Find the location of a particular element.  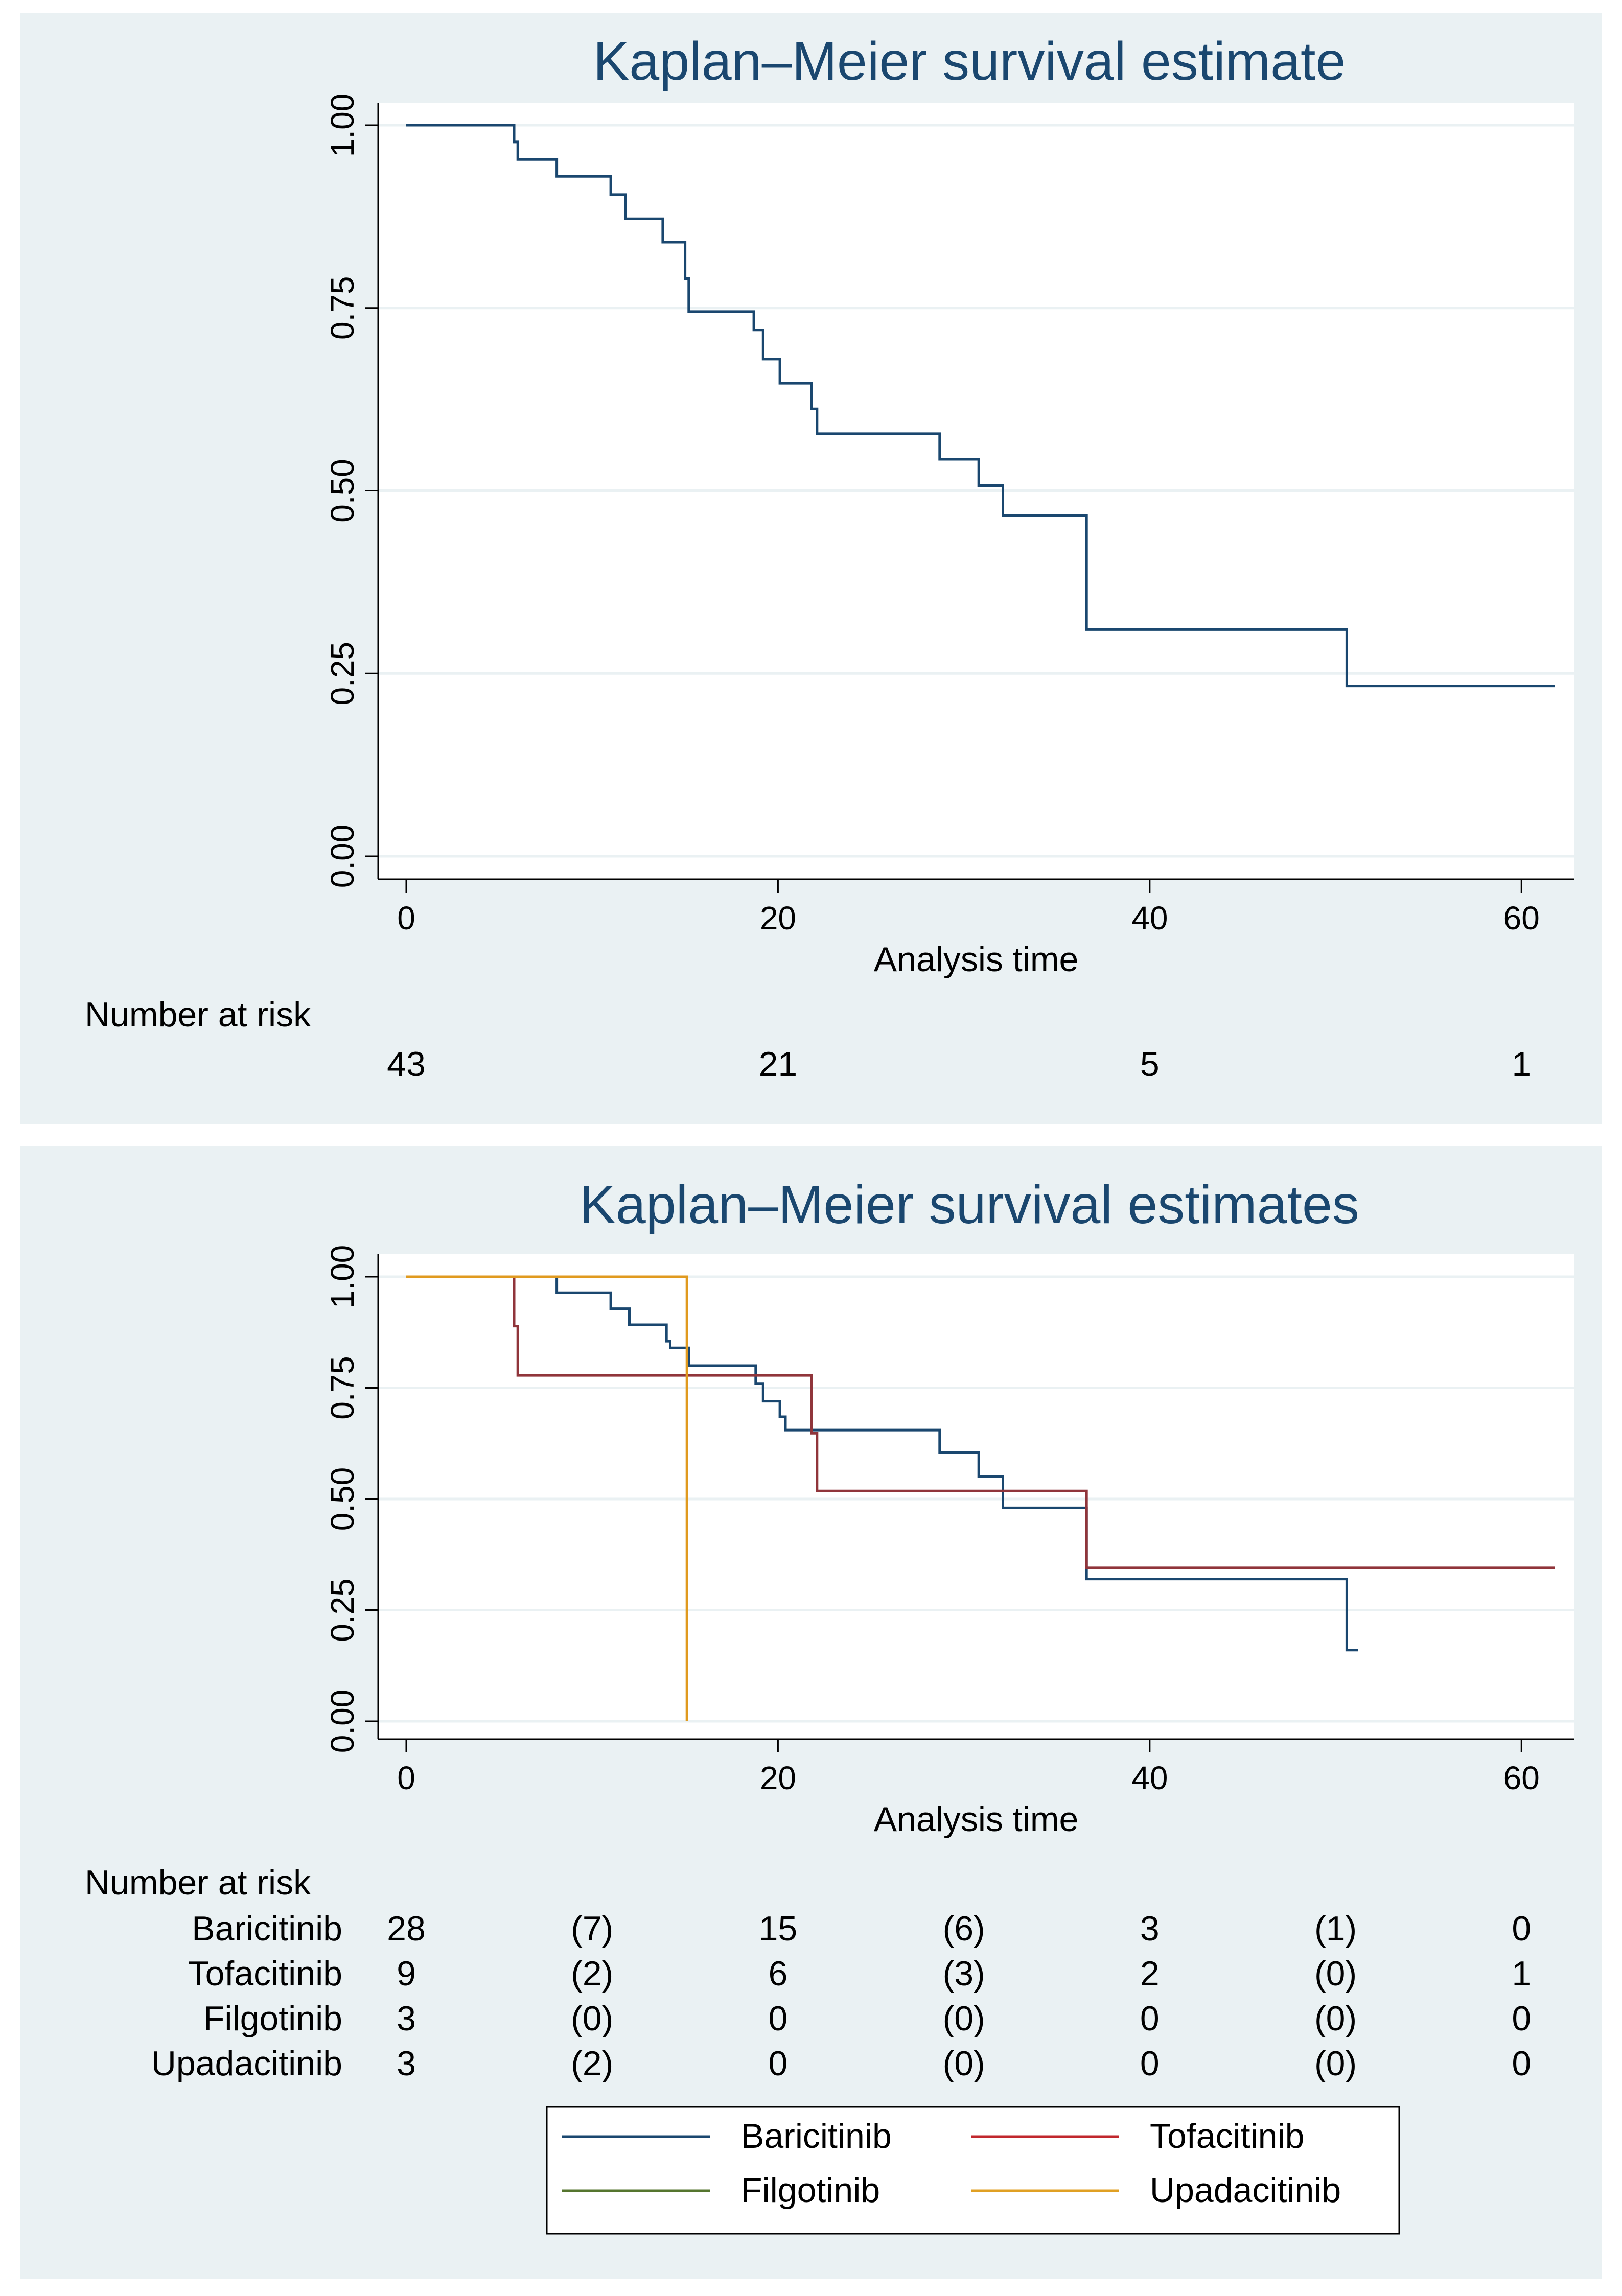

risk-row-label: Upadacitinib is located at coordinates (246, 2063).